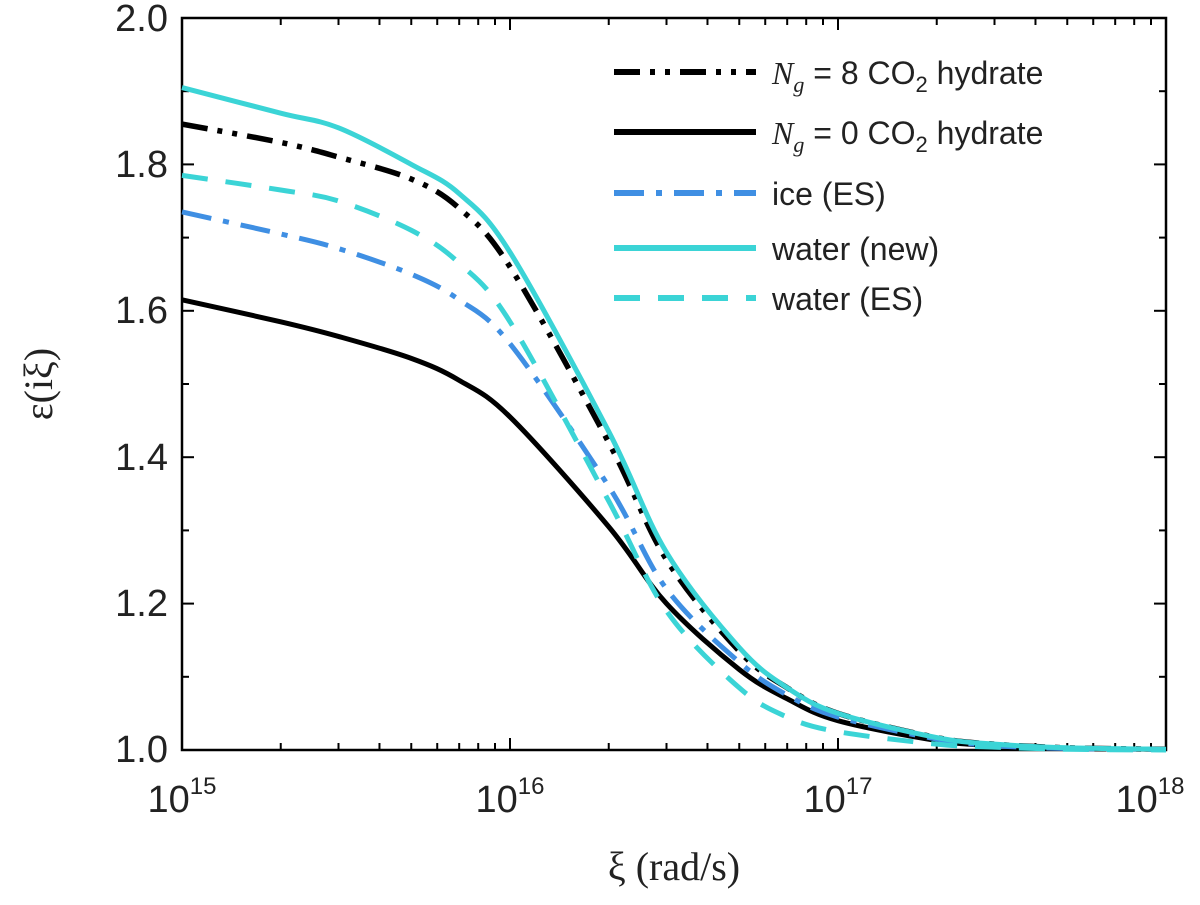  Describe the element at coordinates (38, 384) in the screenshot. I see `y-axis-label: ε(iξ)` at that location.